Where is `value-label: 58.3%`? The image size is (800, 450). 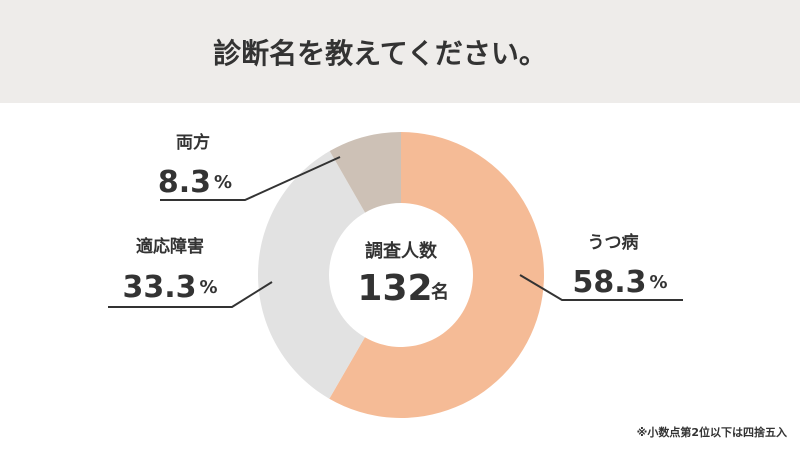
value-label: 58.3% is located at coordinates (619, 282).